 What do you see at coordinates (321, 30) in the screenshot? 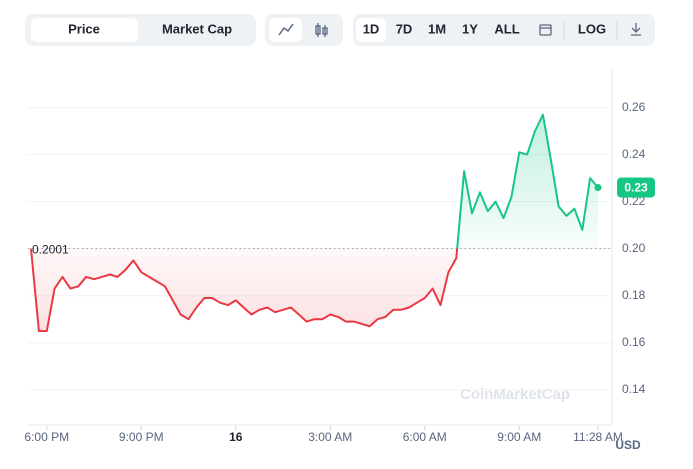
I see `candle-icon` at bounding box center [321, 30].